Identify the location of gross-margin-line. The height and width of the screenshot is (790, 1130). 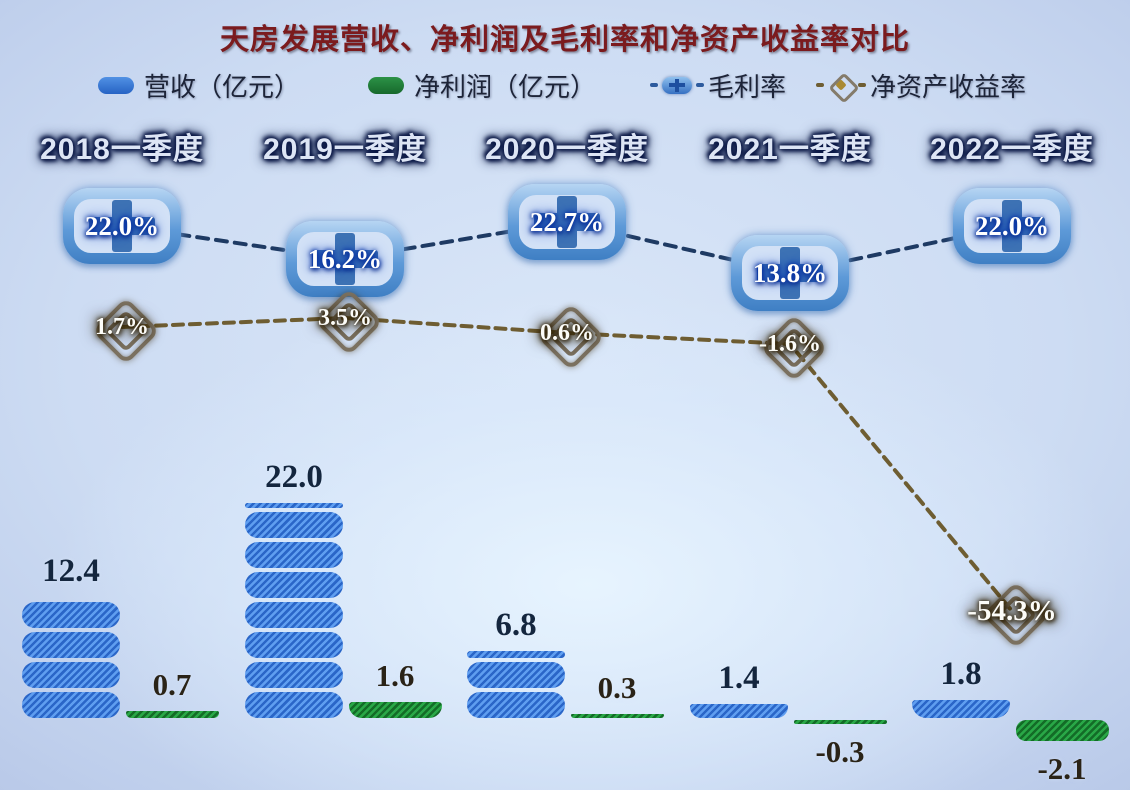
(567, 247).